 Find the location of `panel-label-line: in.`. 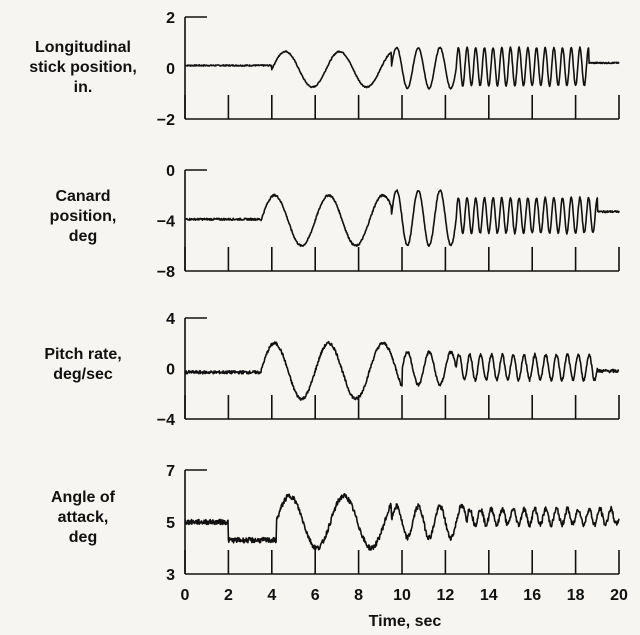

panel-label-line: in. is located at coordinates (83, 87).